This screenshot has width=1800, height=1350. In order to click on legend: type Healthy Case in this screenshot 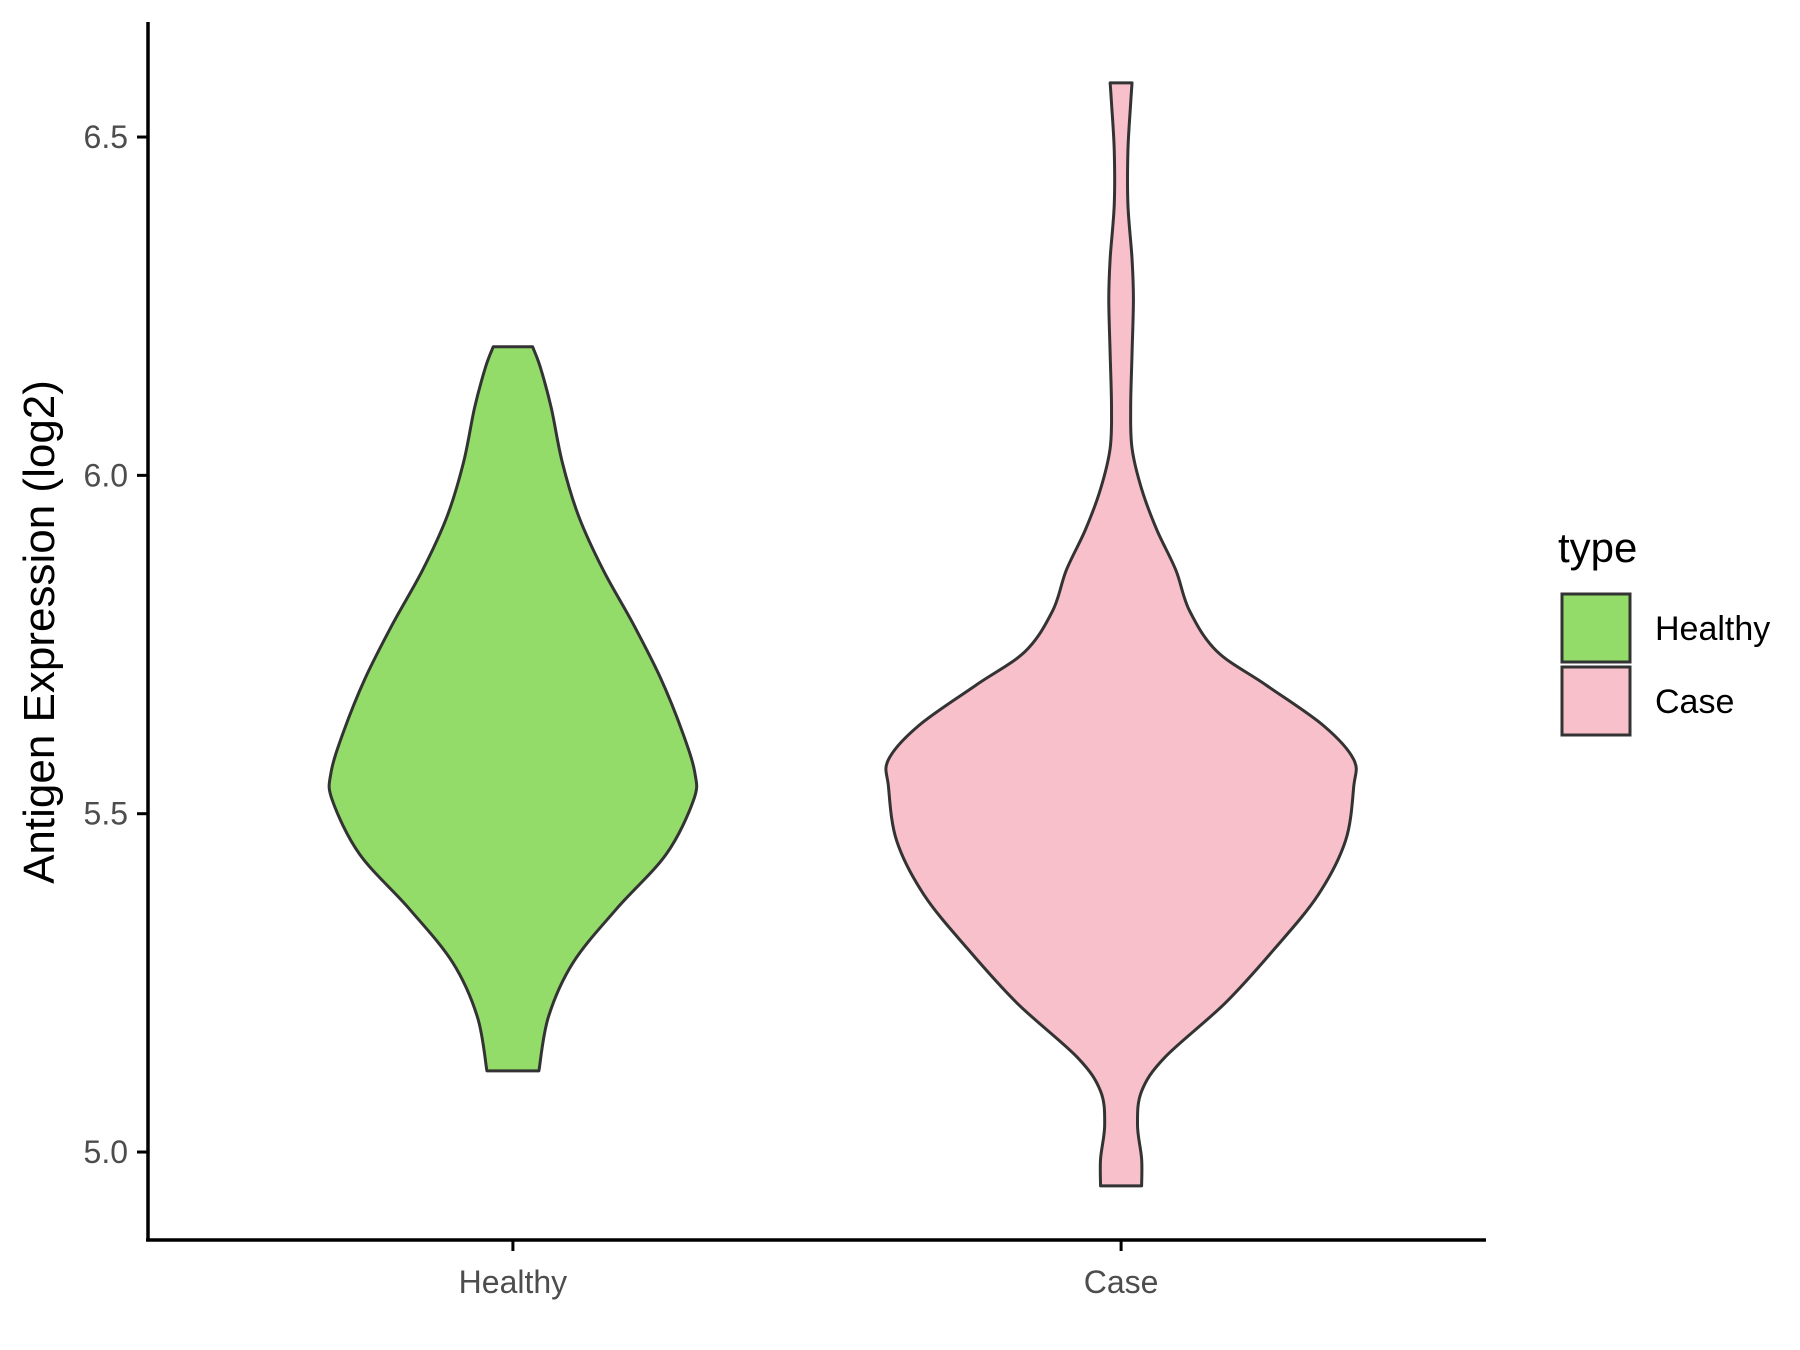, I will do `click(1664, 630)`.